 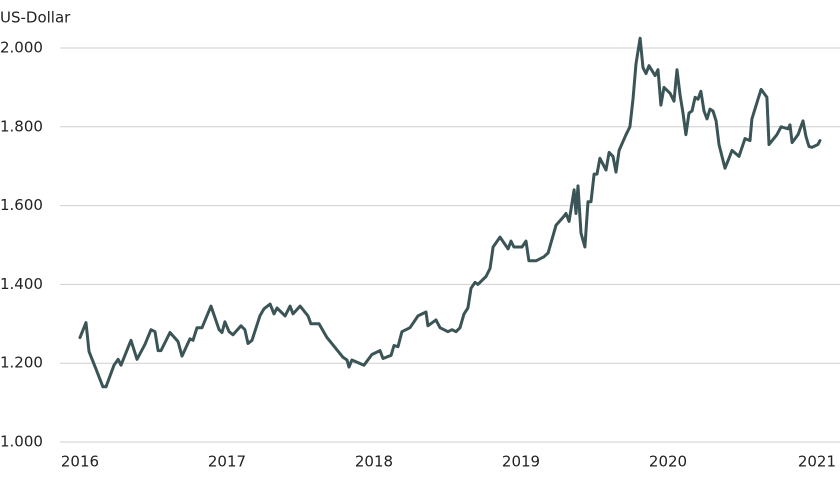 What do you see at coordinates (21, 48) in the screenshot?
I see `y-tick-label: 2.000` at bounding box center [21, 48].